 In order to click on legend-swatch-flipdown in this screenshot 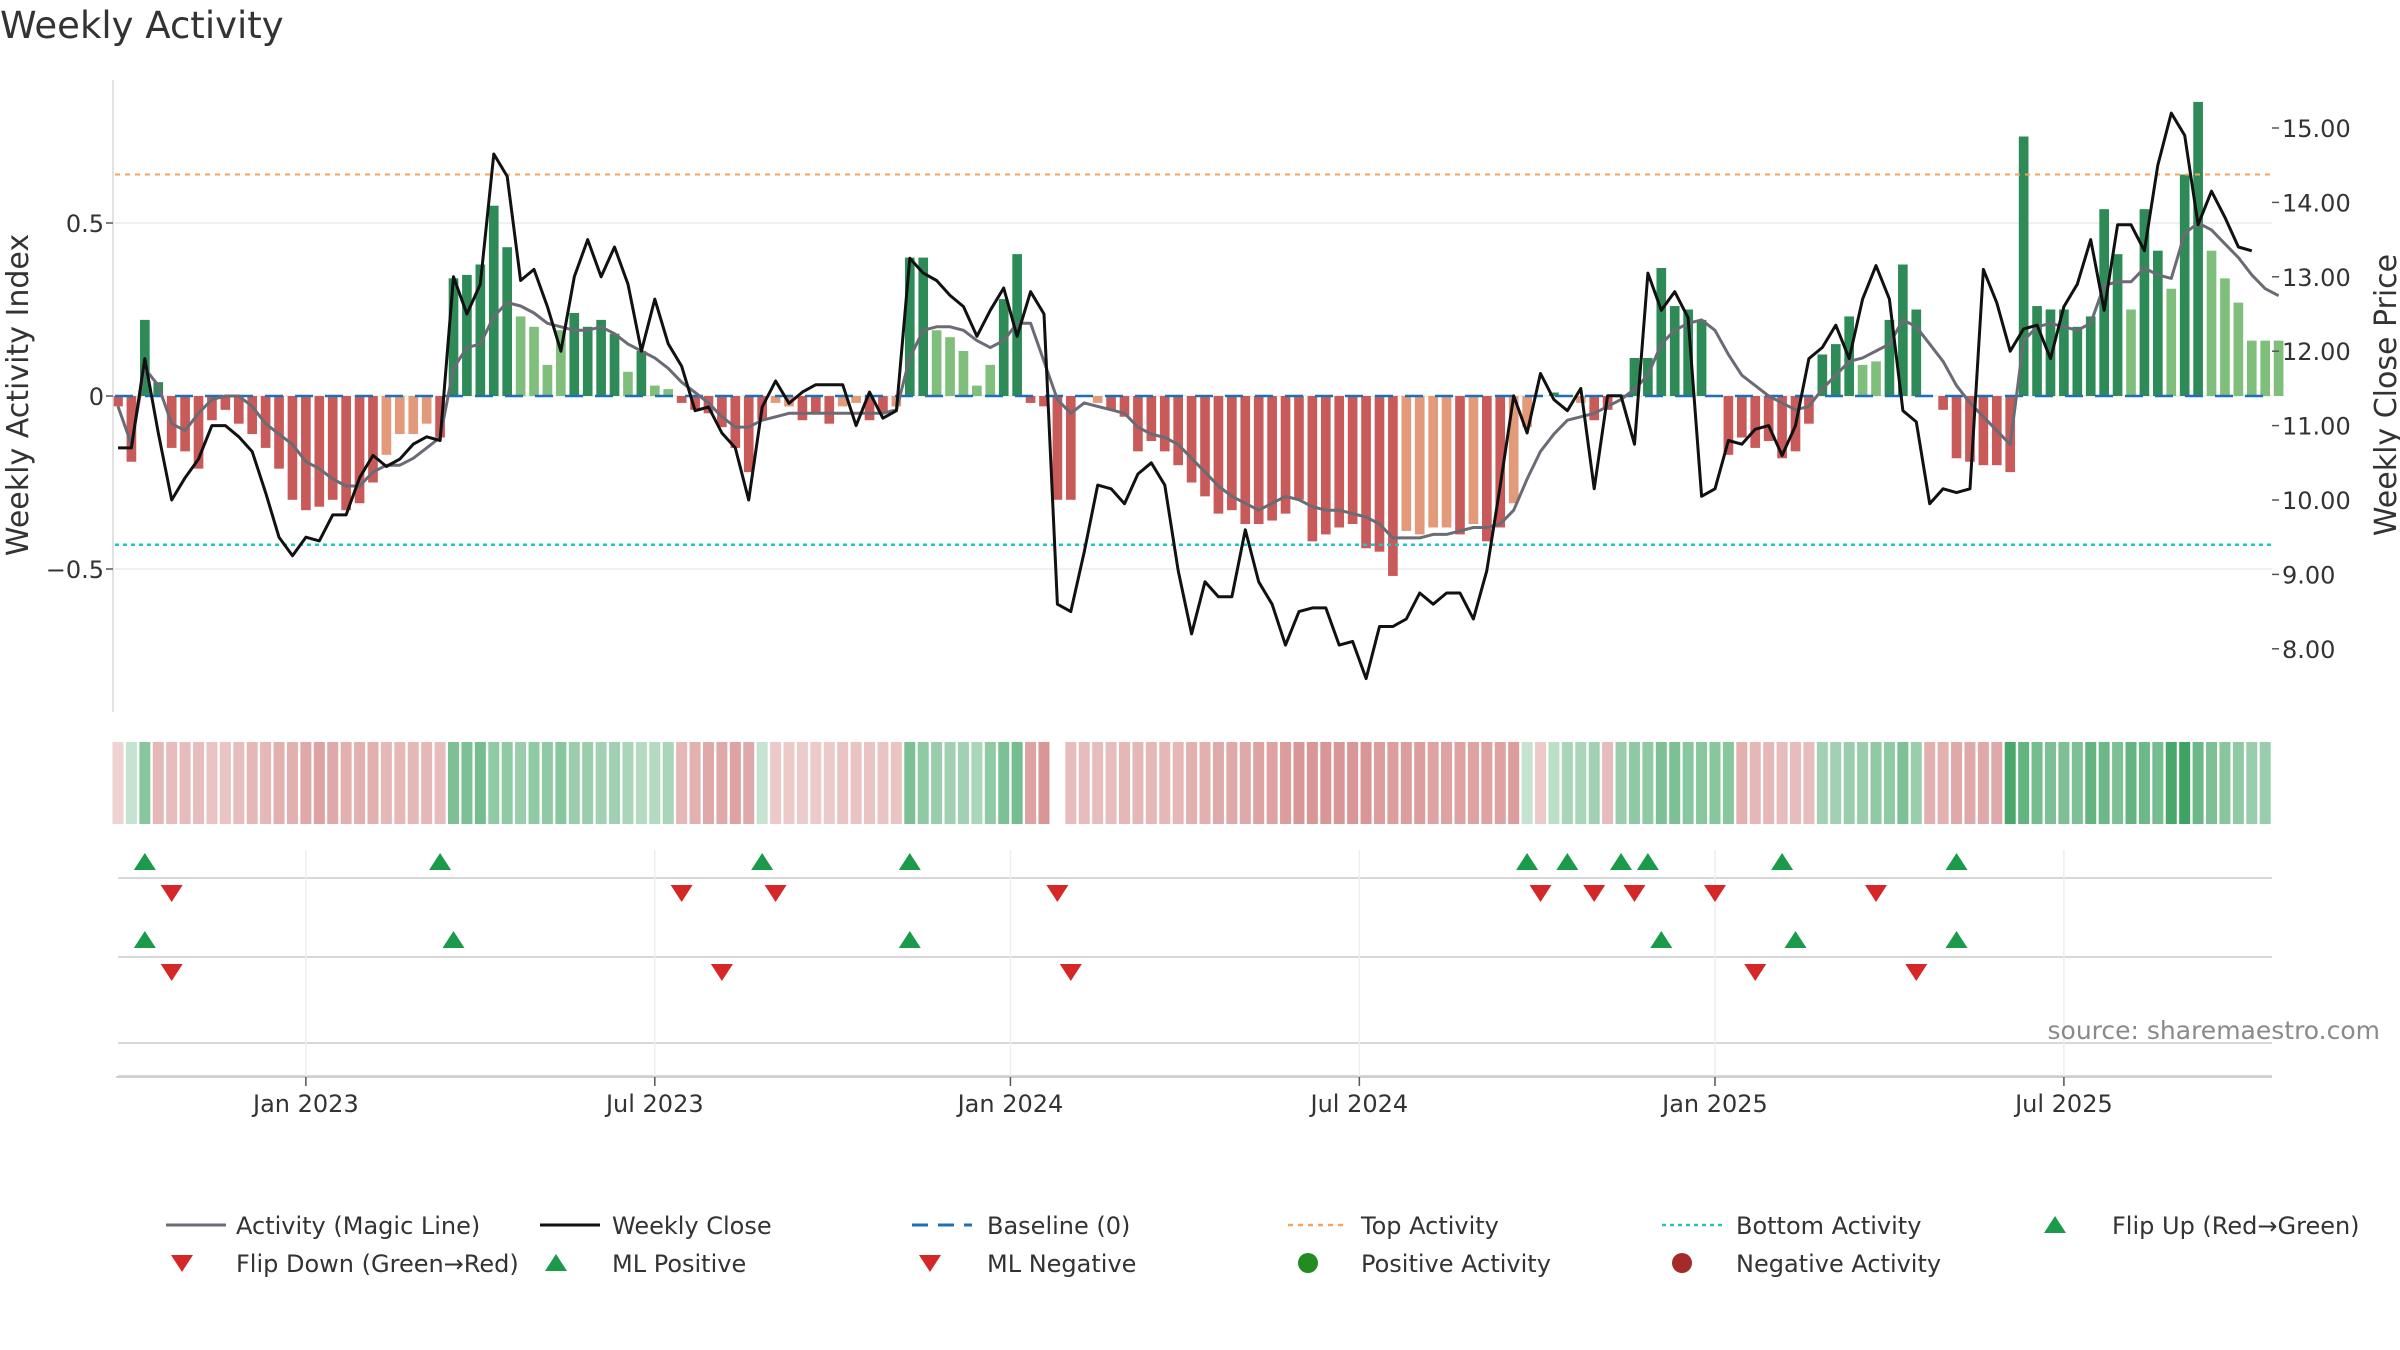, I will do `click(182, 1263)`.